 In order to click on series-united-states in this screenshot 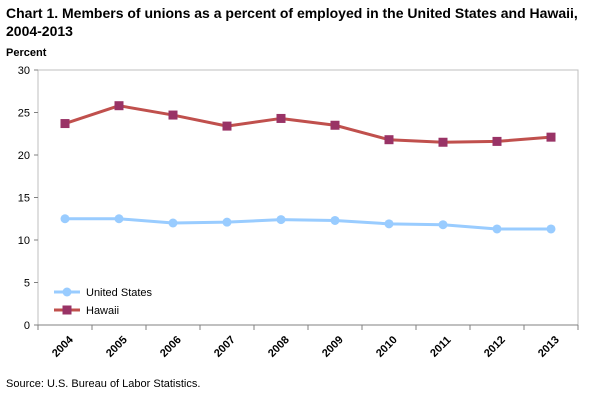, I will do `click(308, 224)`.